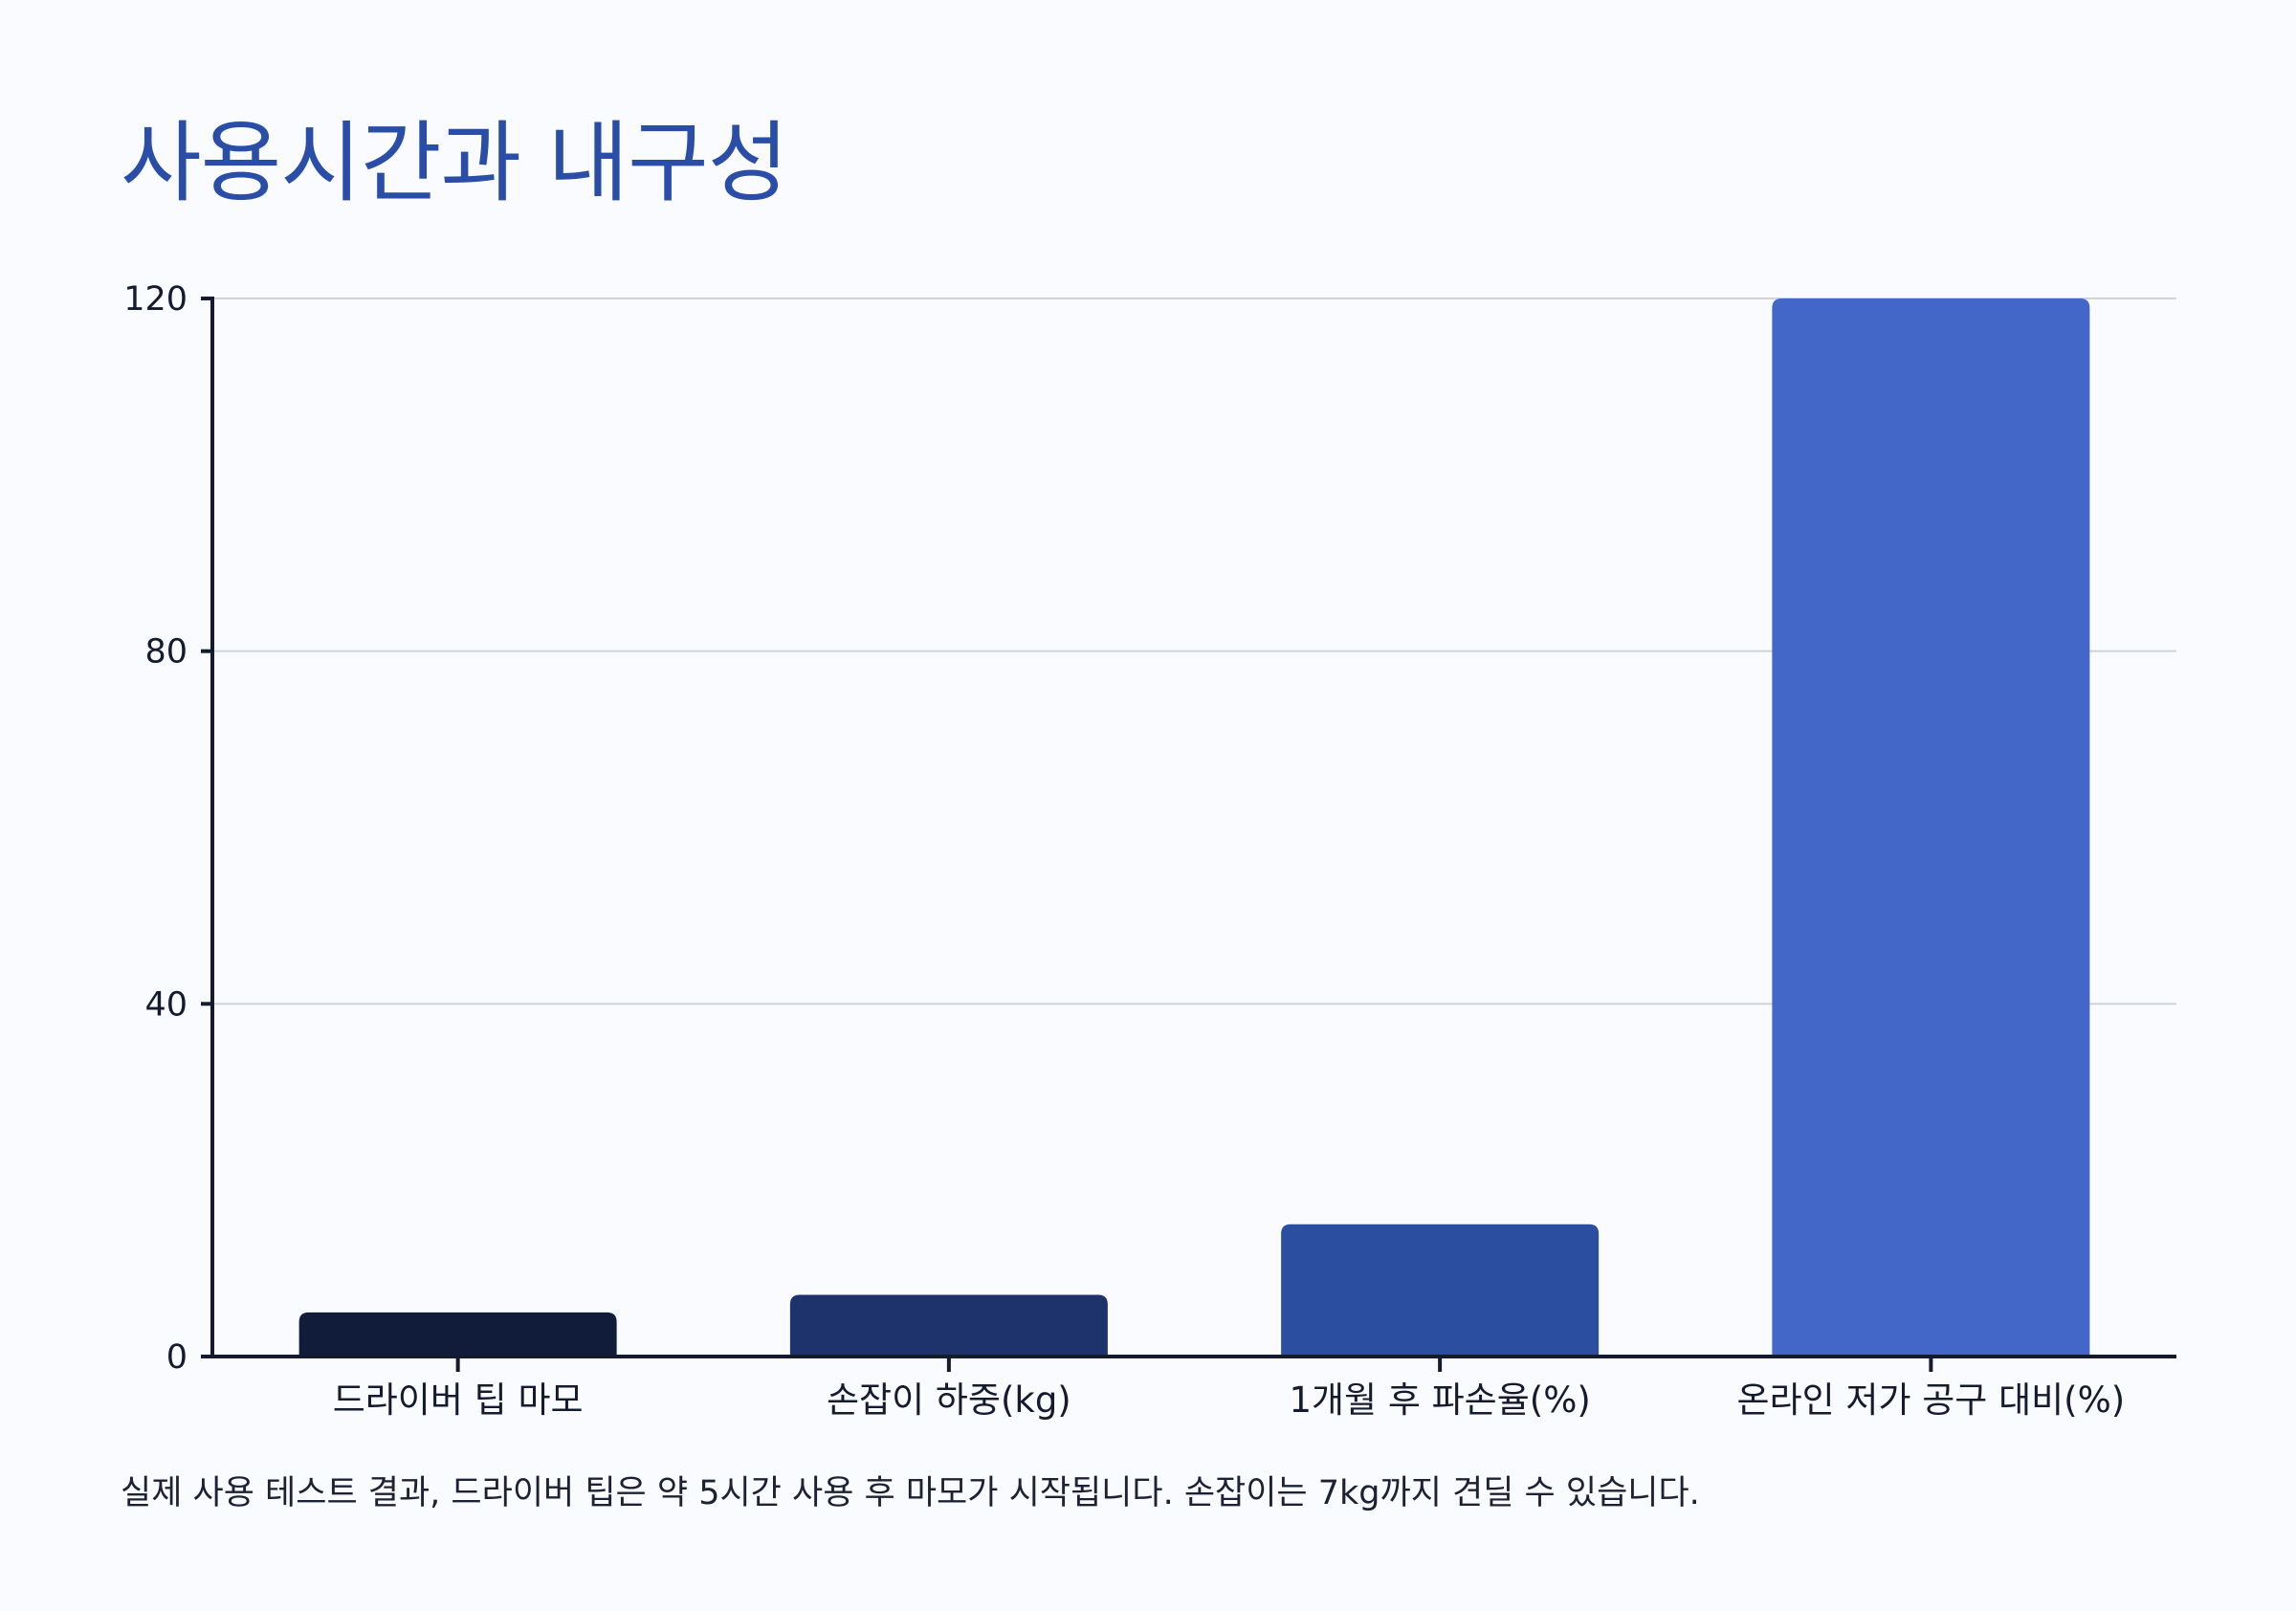  What do you see at coordinates (166, 652) in the screenshot?
I see `y-tick-label: 80` at bounding box center [166, 652].